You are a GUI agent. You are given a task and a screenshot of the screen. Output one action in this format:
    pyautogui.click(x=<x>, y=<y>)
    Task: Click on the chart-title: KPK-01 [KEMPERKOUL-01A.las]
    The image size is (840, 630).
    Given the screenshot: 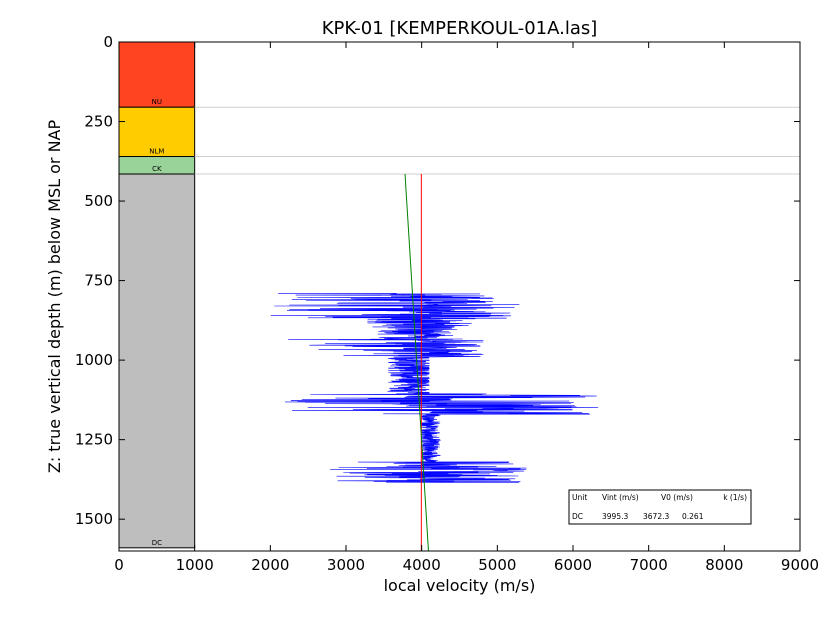 What is the action you would take?
    pyautogui.click(x=460, y=28)
    